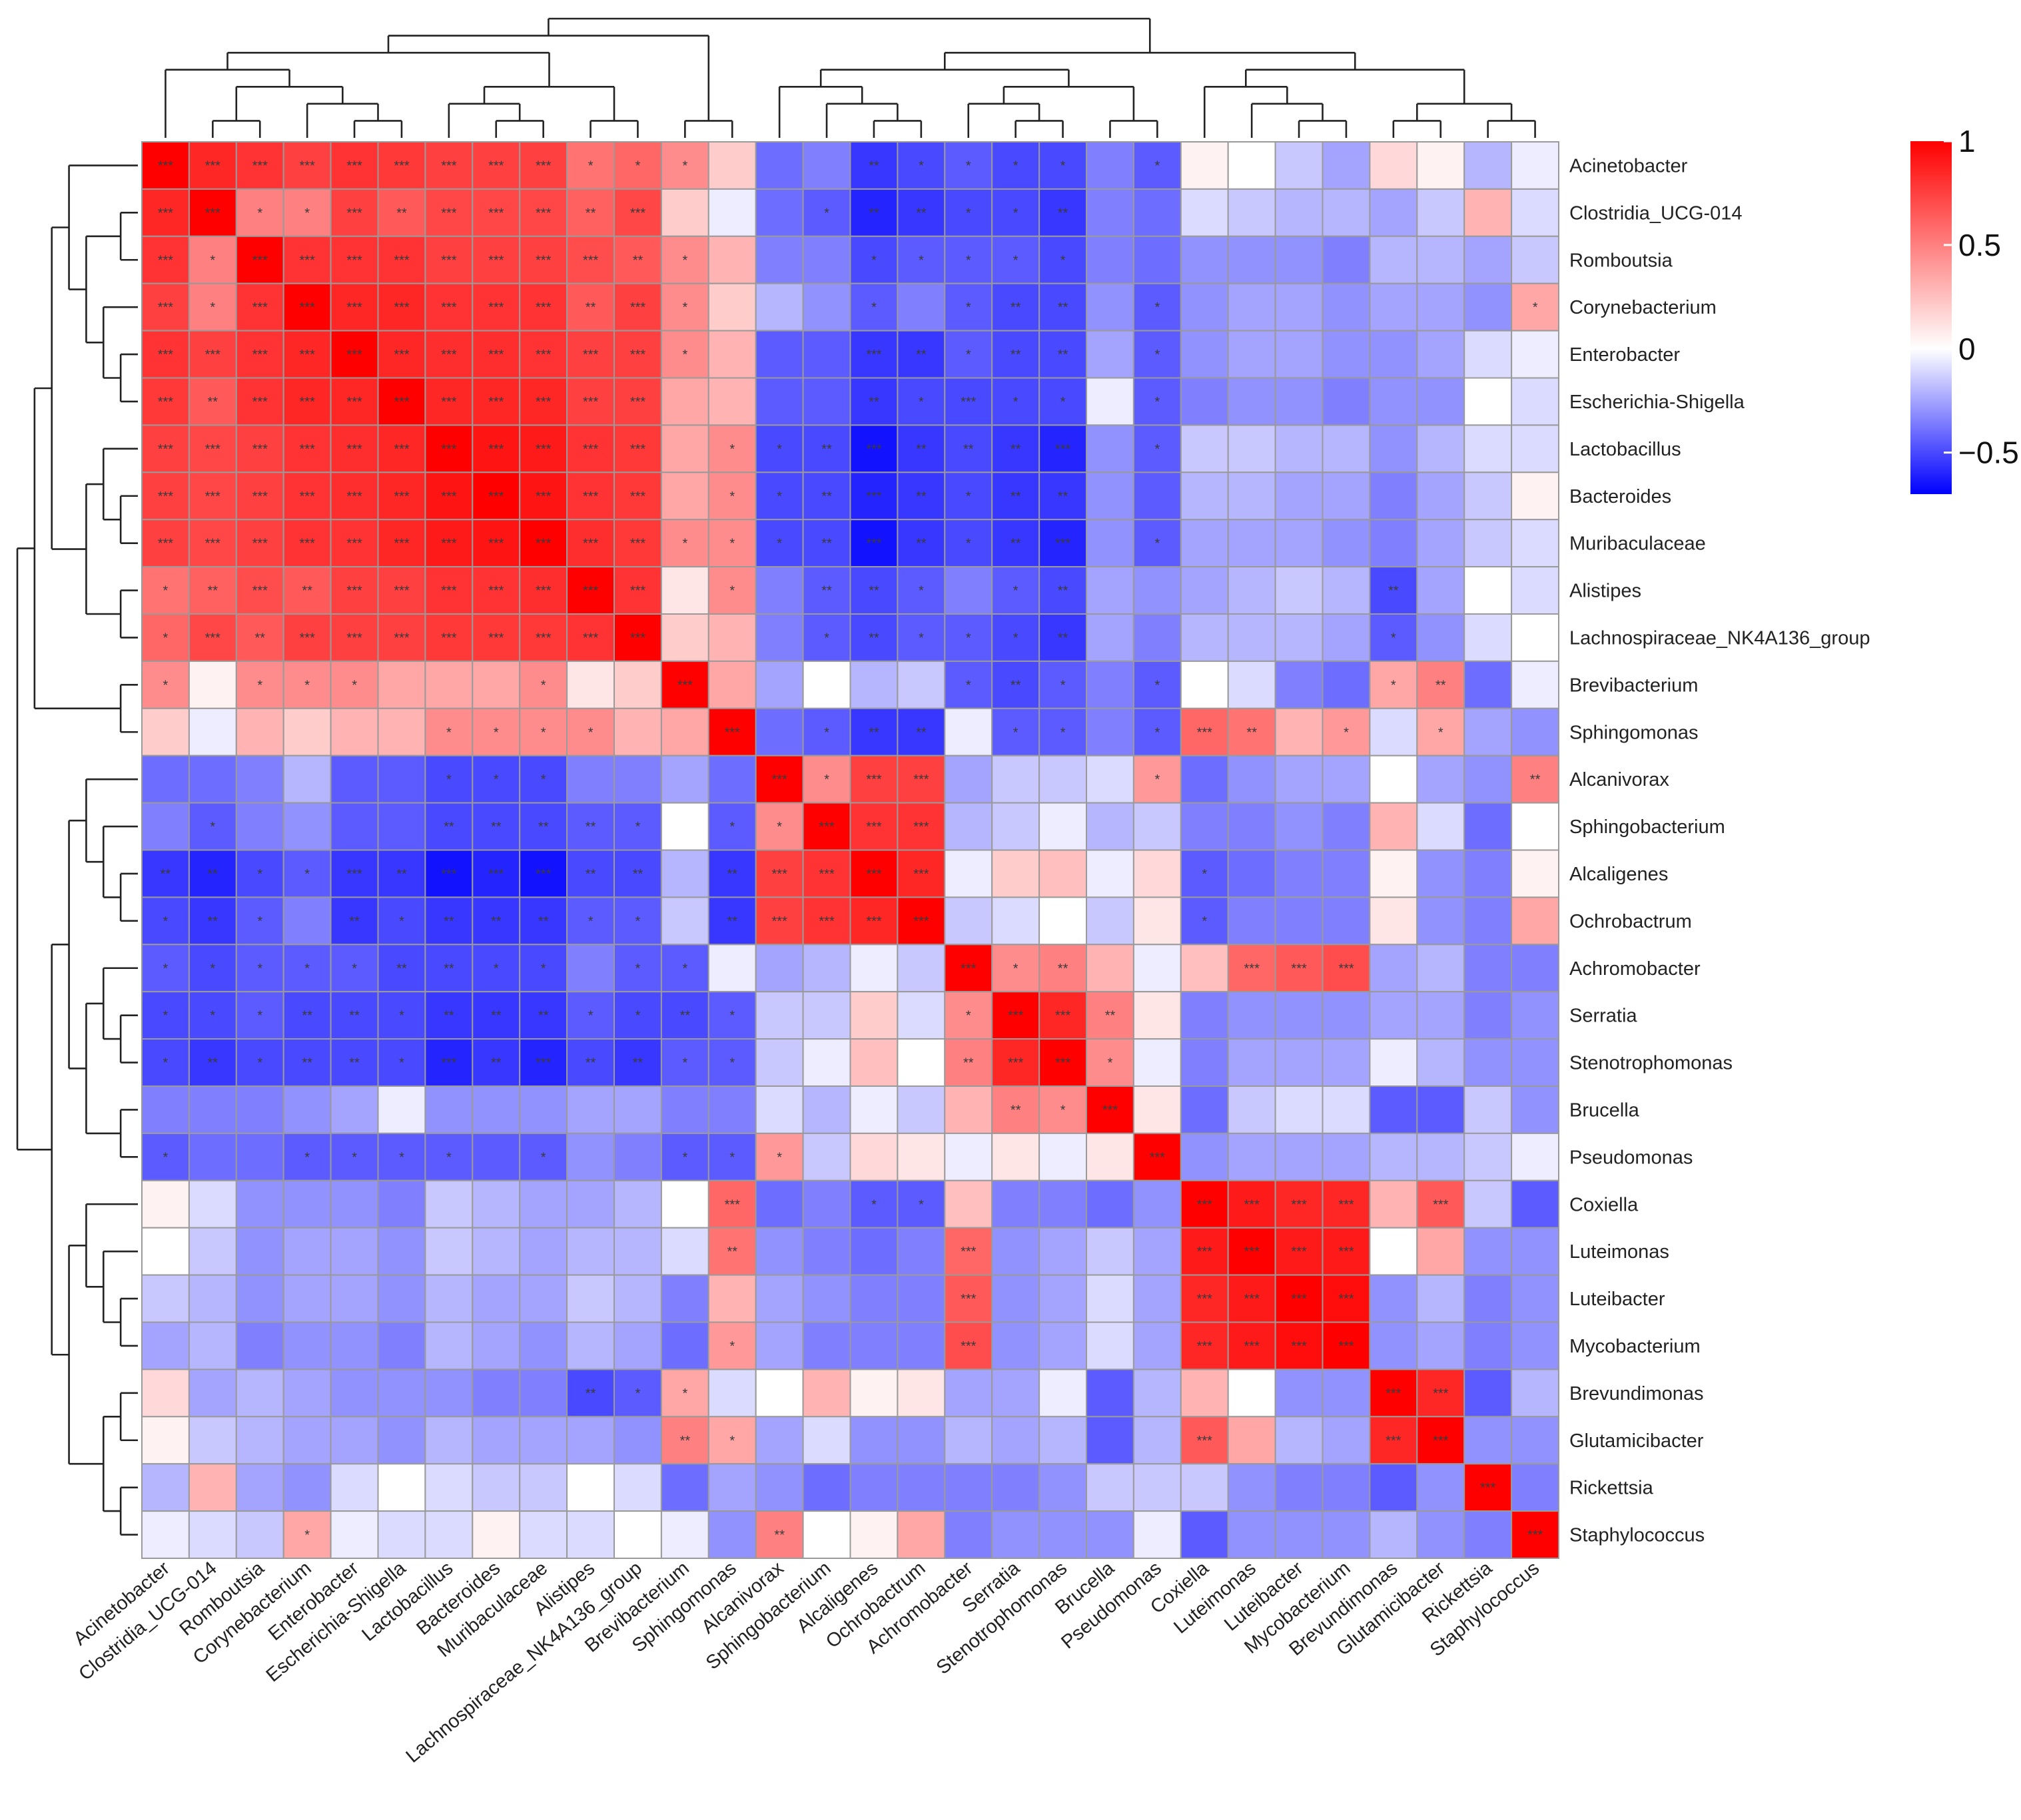 The height and width of the screenshot is (1820, 2021). What do you see at coordinates (1636, 1393) in the screenshot?
I see `row-label-brevundimonas: Brevundimonas` at bounding box center [1636, 1393].